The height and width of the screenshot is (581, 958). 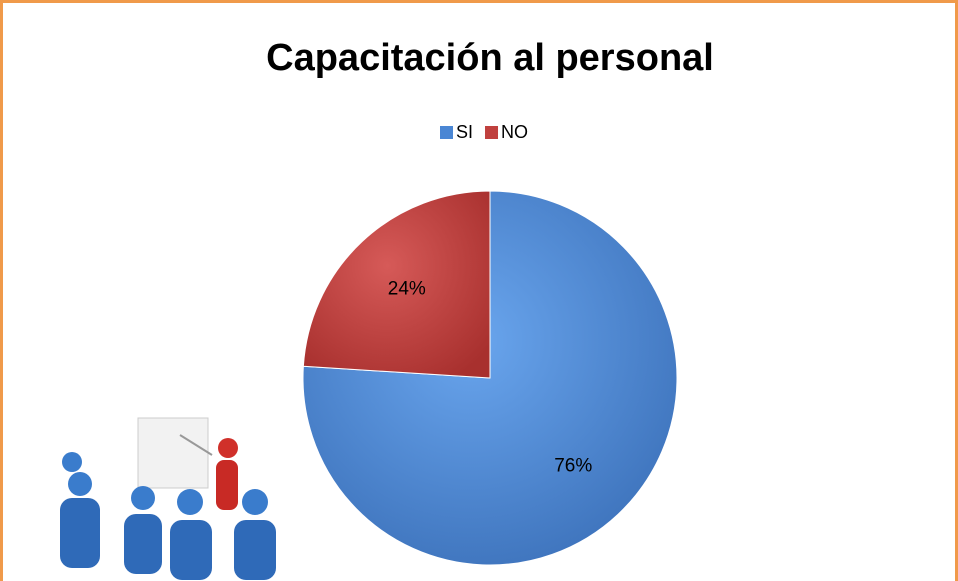 I want to click on pie-slice, so click(x=396, y=284).